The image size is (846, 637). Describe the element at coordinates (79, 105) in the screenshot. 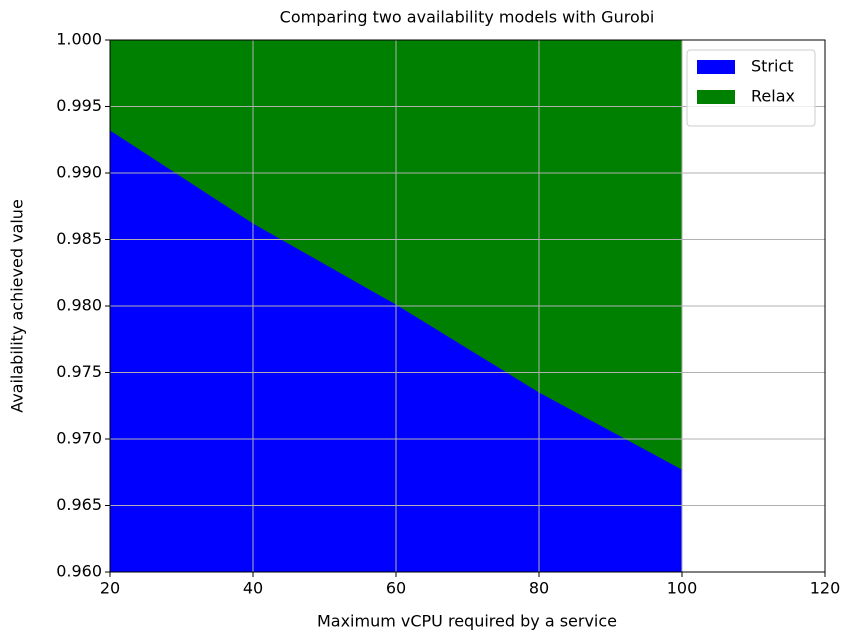

I see `y-tick-label: 0.995` at that location.